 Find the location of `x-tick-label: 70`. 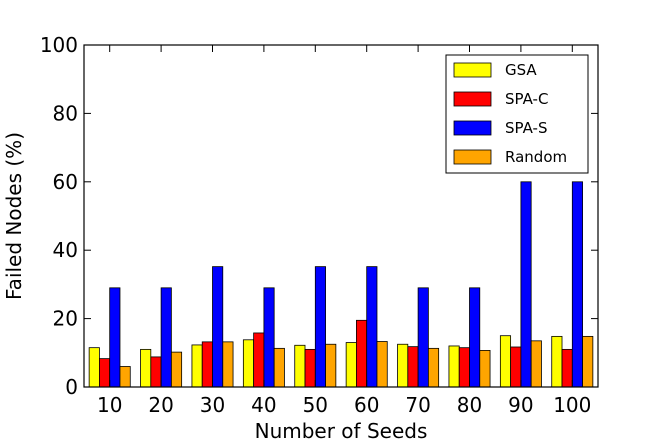

x-tick-label: 70 is located at coordinates (417, 405).